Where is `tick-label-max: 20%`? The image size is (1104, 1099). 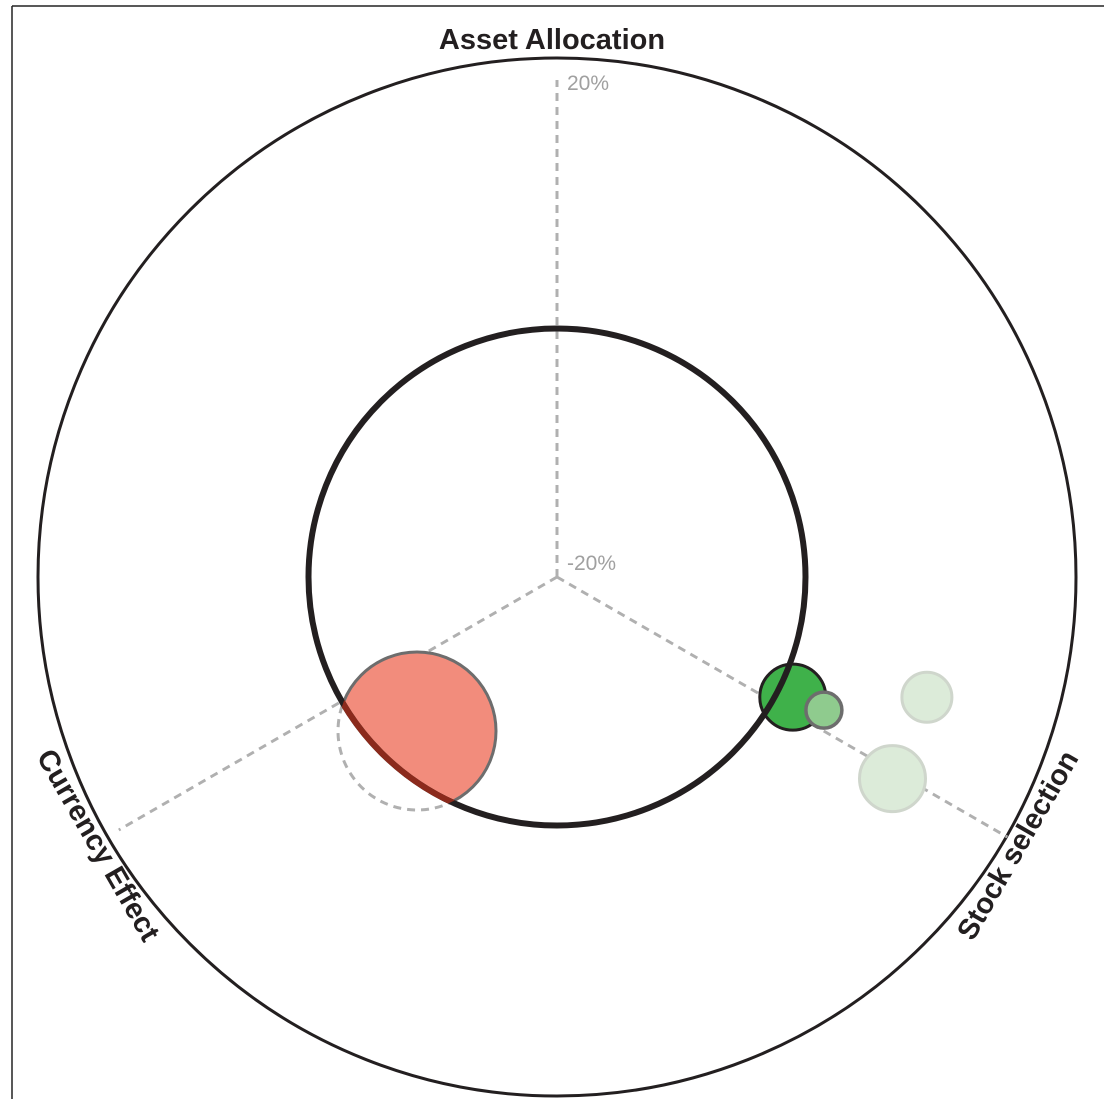
tick-label-max: 20% is located at coordinates (588, 83).